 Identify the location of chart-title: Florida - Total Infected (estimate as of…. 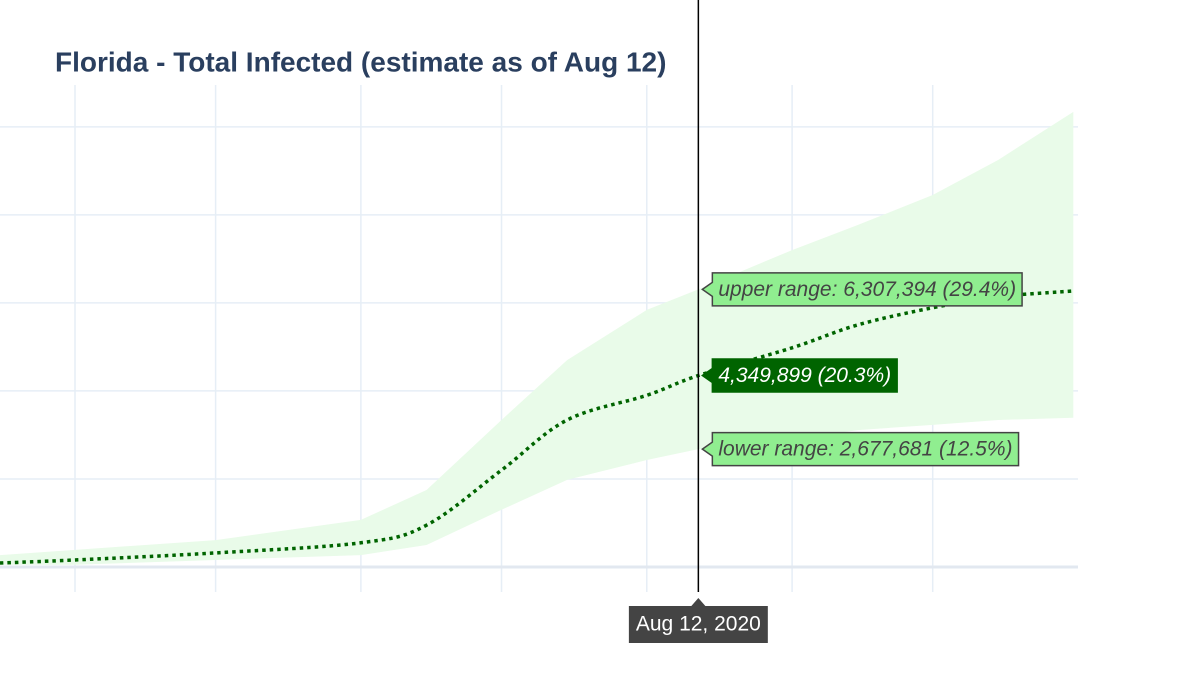
(360, 61).